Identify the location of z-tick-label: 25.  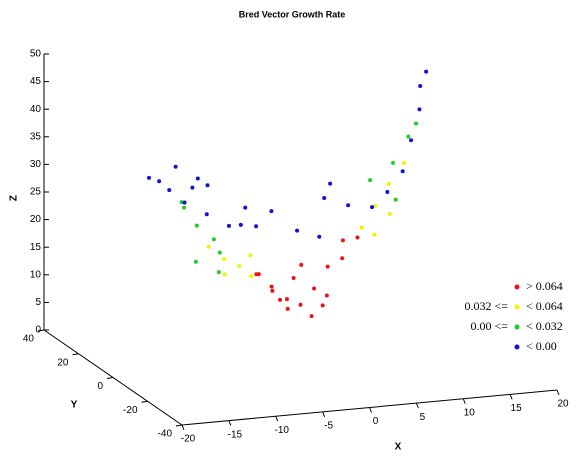
(36, 192).